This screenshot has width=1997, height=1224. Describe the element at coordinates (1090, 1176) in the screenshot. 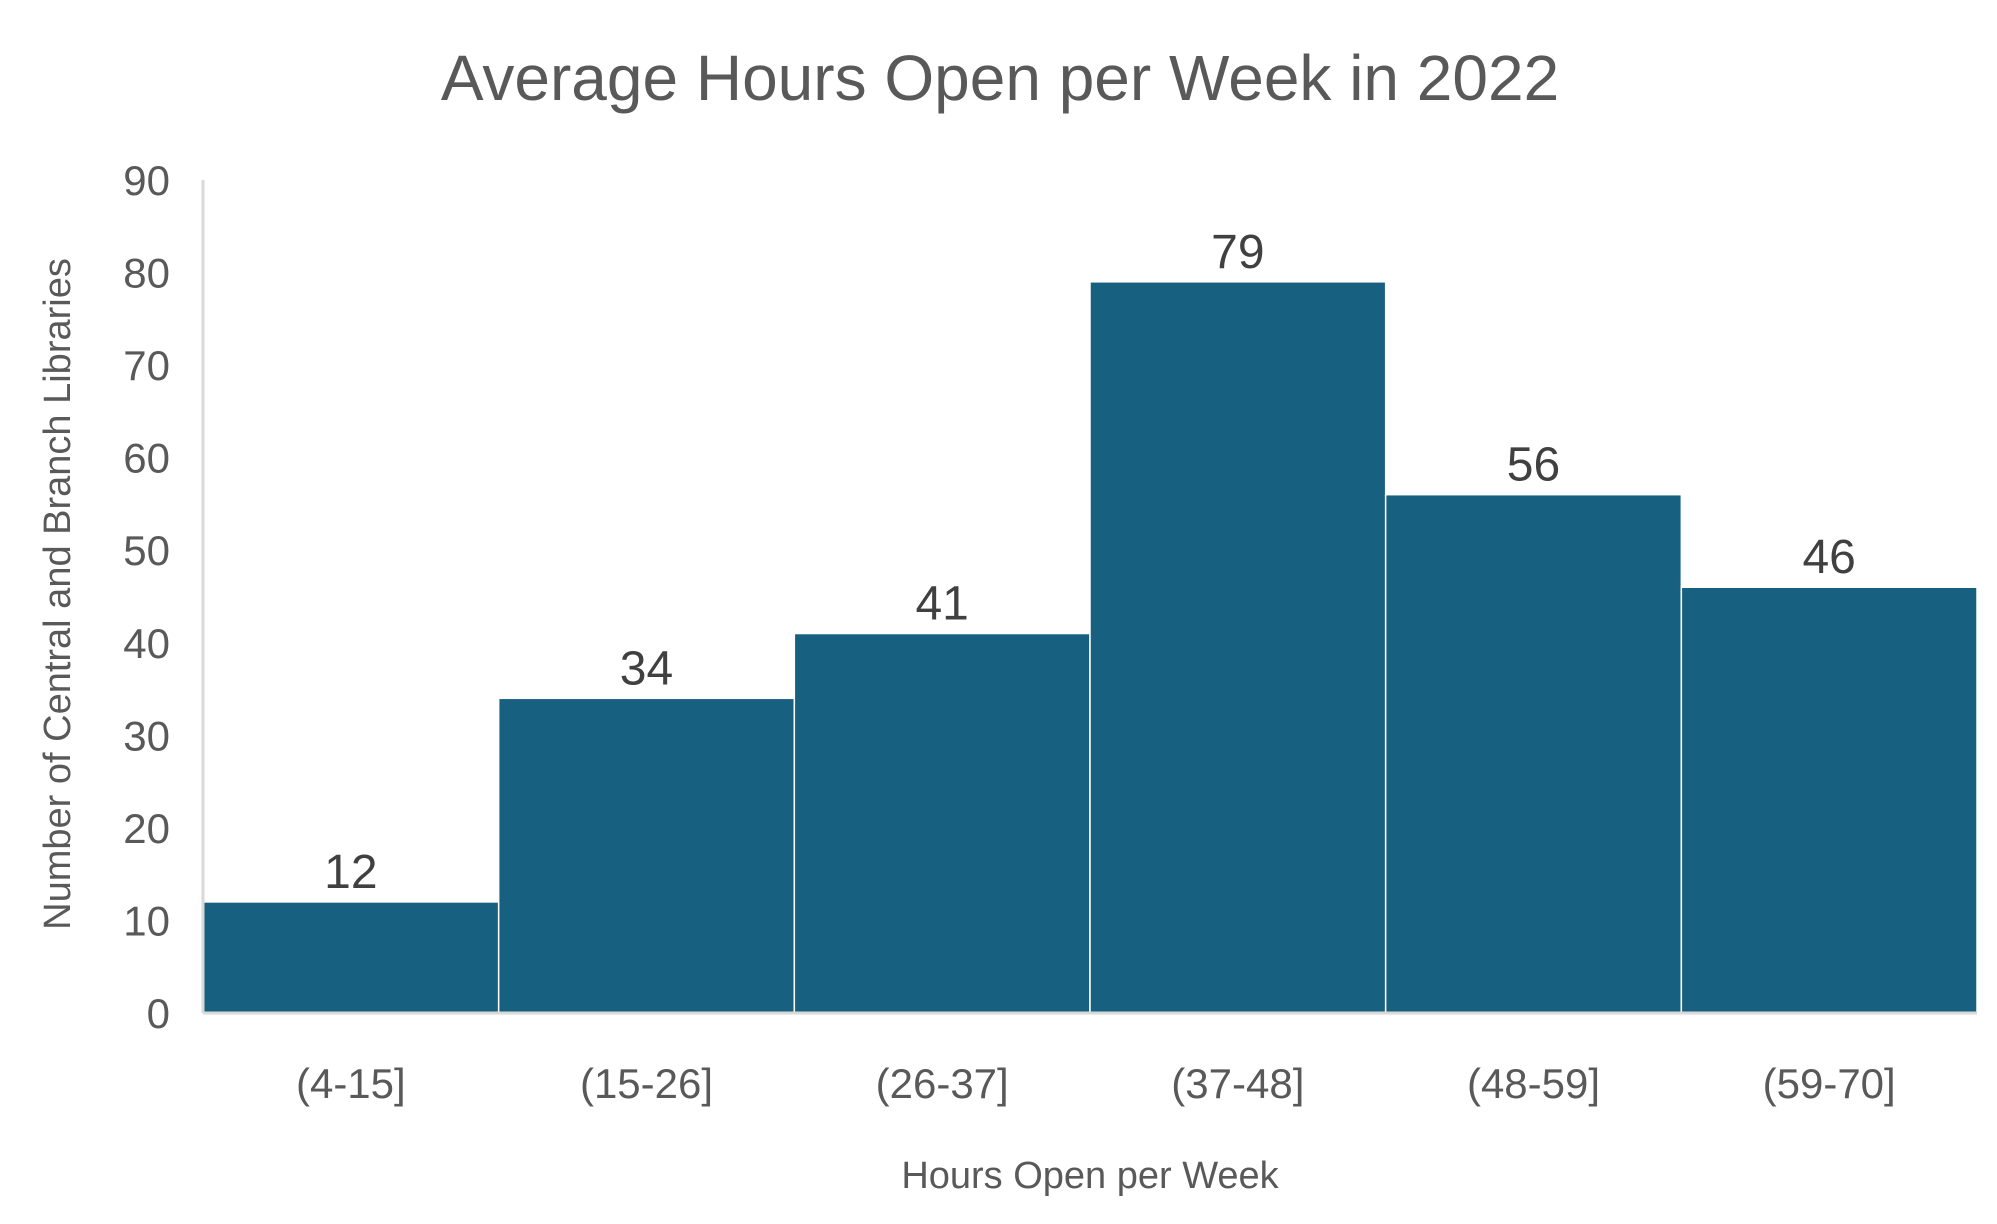

I see `x-axis-title: Hours Open per Week` at that location.